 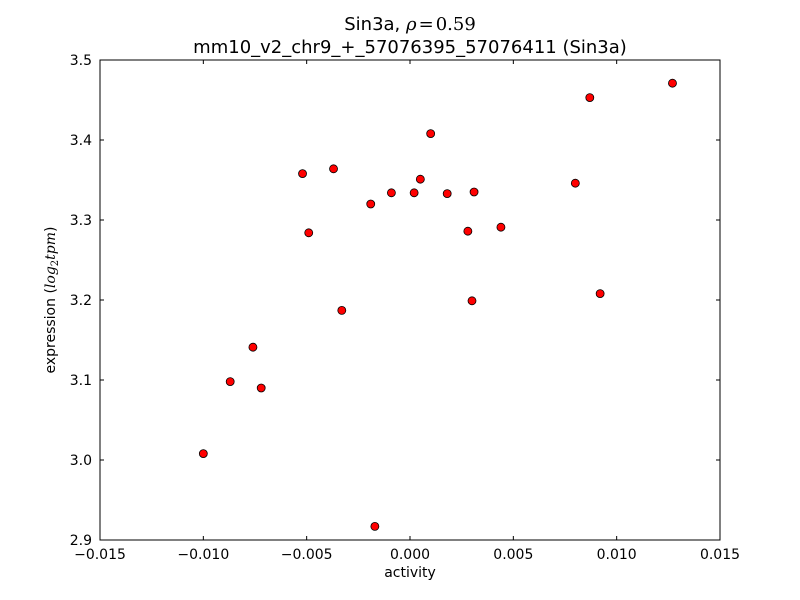 I want to click on x-axis-label: activity, so click(x=410, y=573).